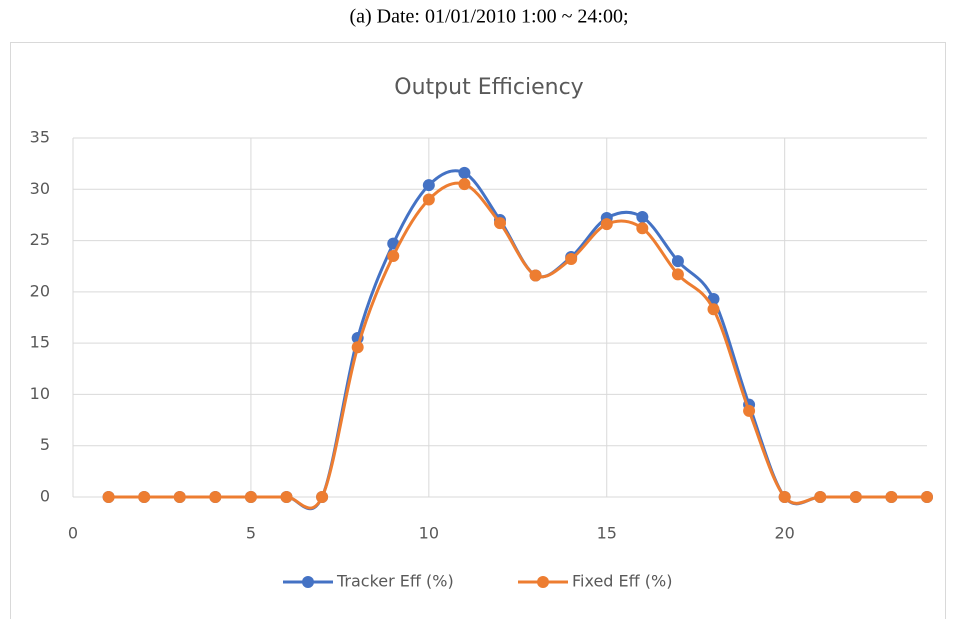 Image resolution: width=956 pixels, height=619 pixels. What do you see at coordinates (45, 496) in the screenshot?
I see `y-tick-label: 0` at bounding box center [45, 496].